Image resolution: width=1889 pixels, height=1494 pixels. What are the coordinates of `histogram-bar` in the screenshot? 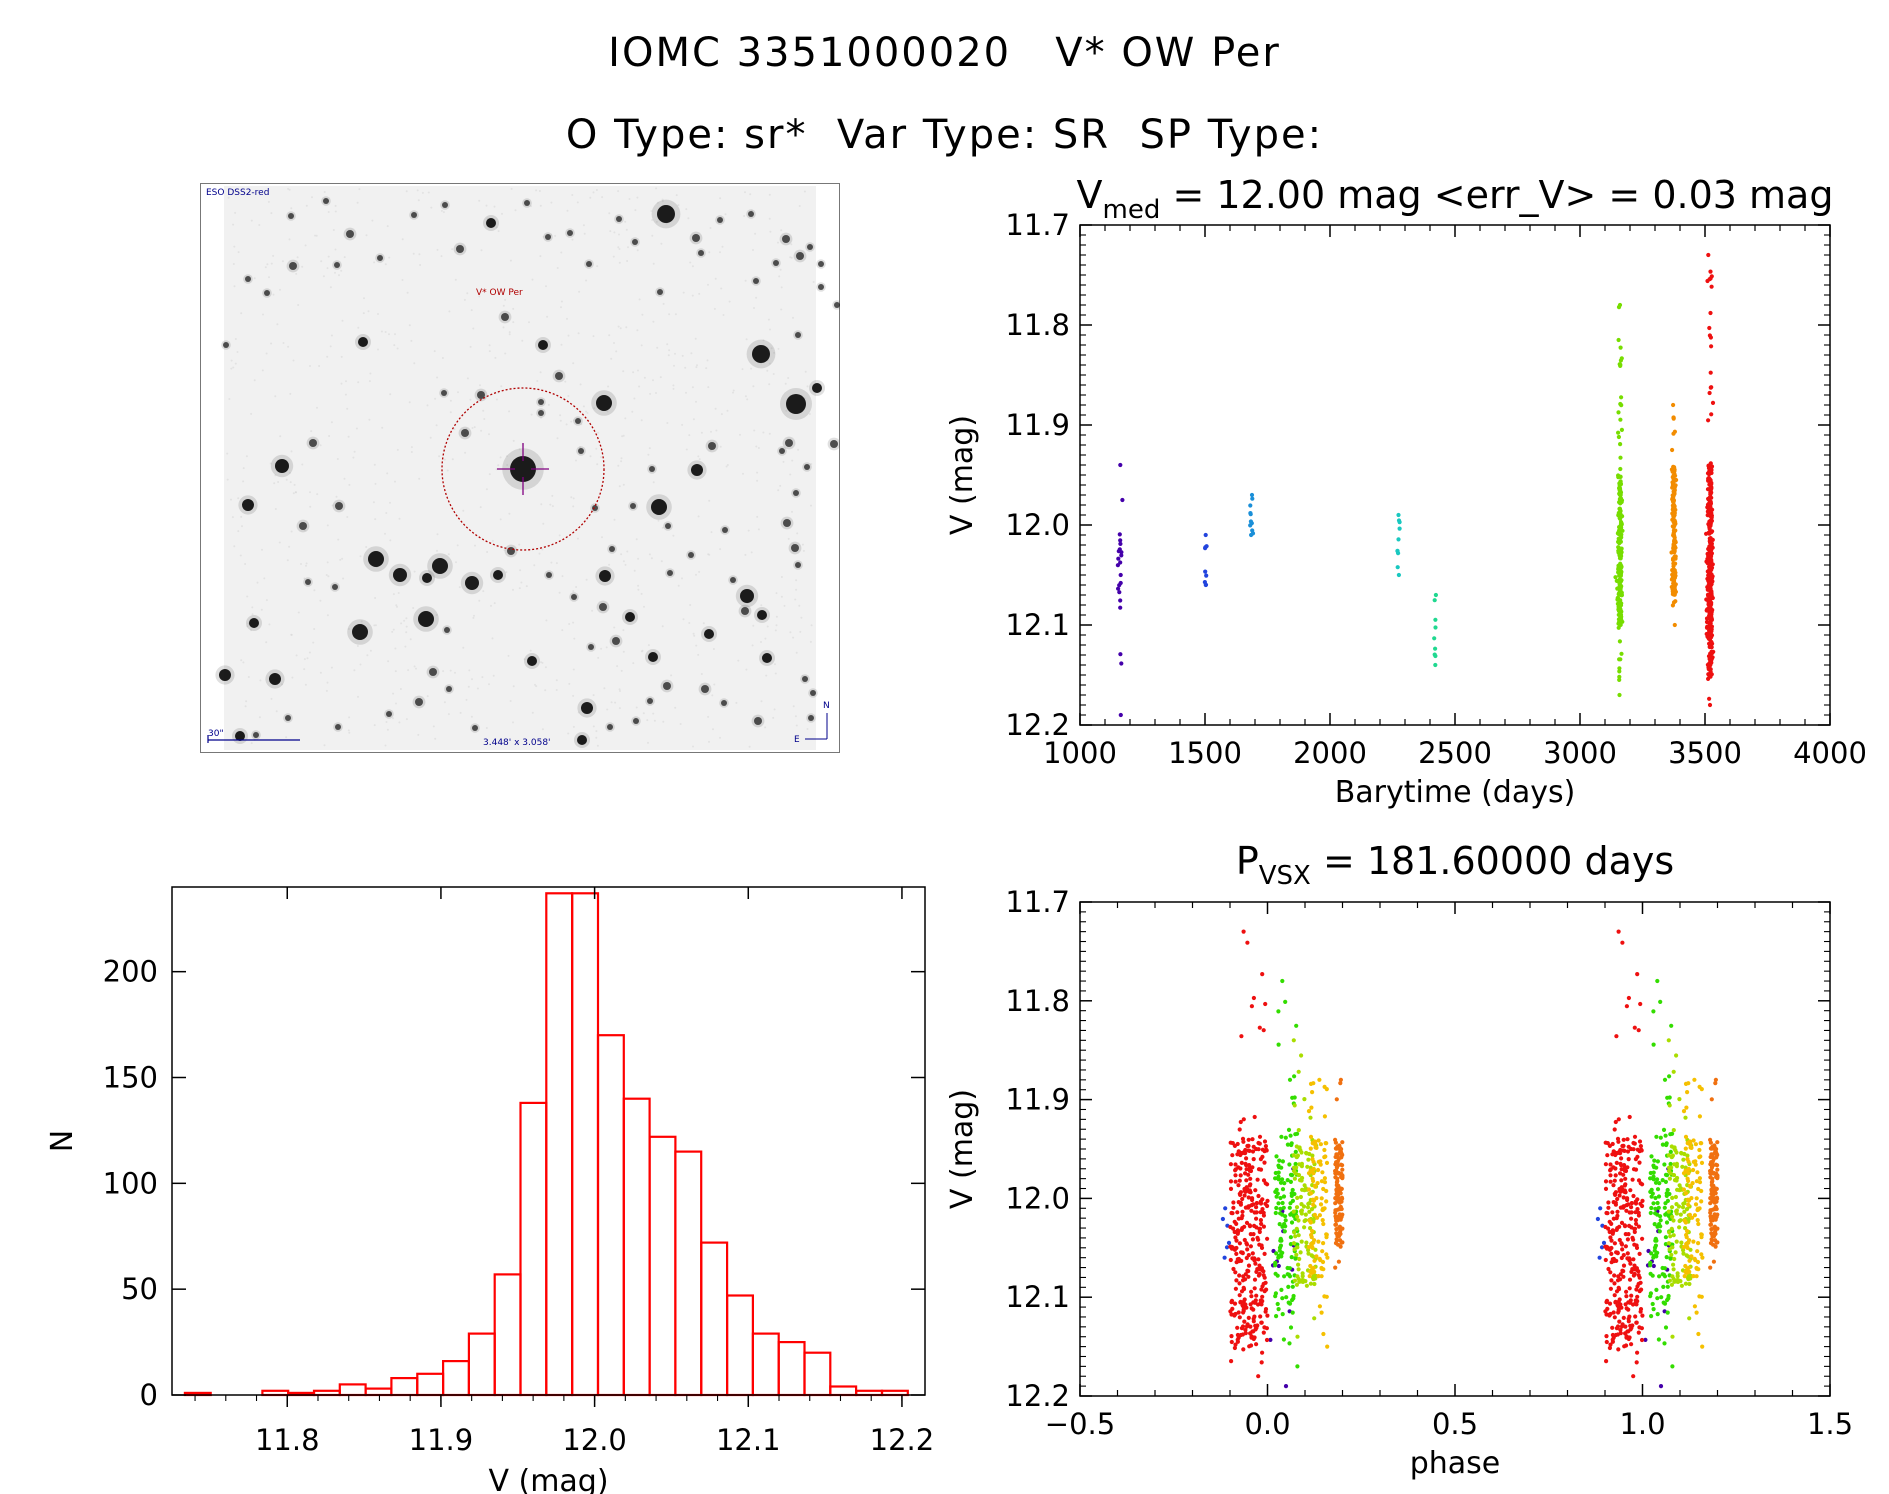 It's located at (378, 1392).